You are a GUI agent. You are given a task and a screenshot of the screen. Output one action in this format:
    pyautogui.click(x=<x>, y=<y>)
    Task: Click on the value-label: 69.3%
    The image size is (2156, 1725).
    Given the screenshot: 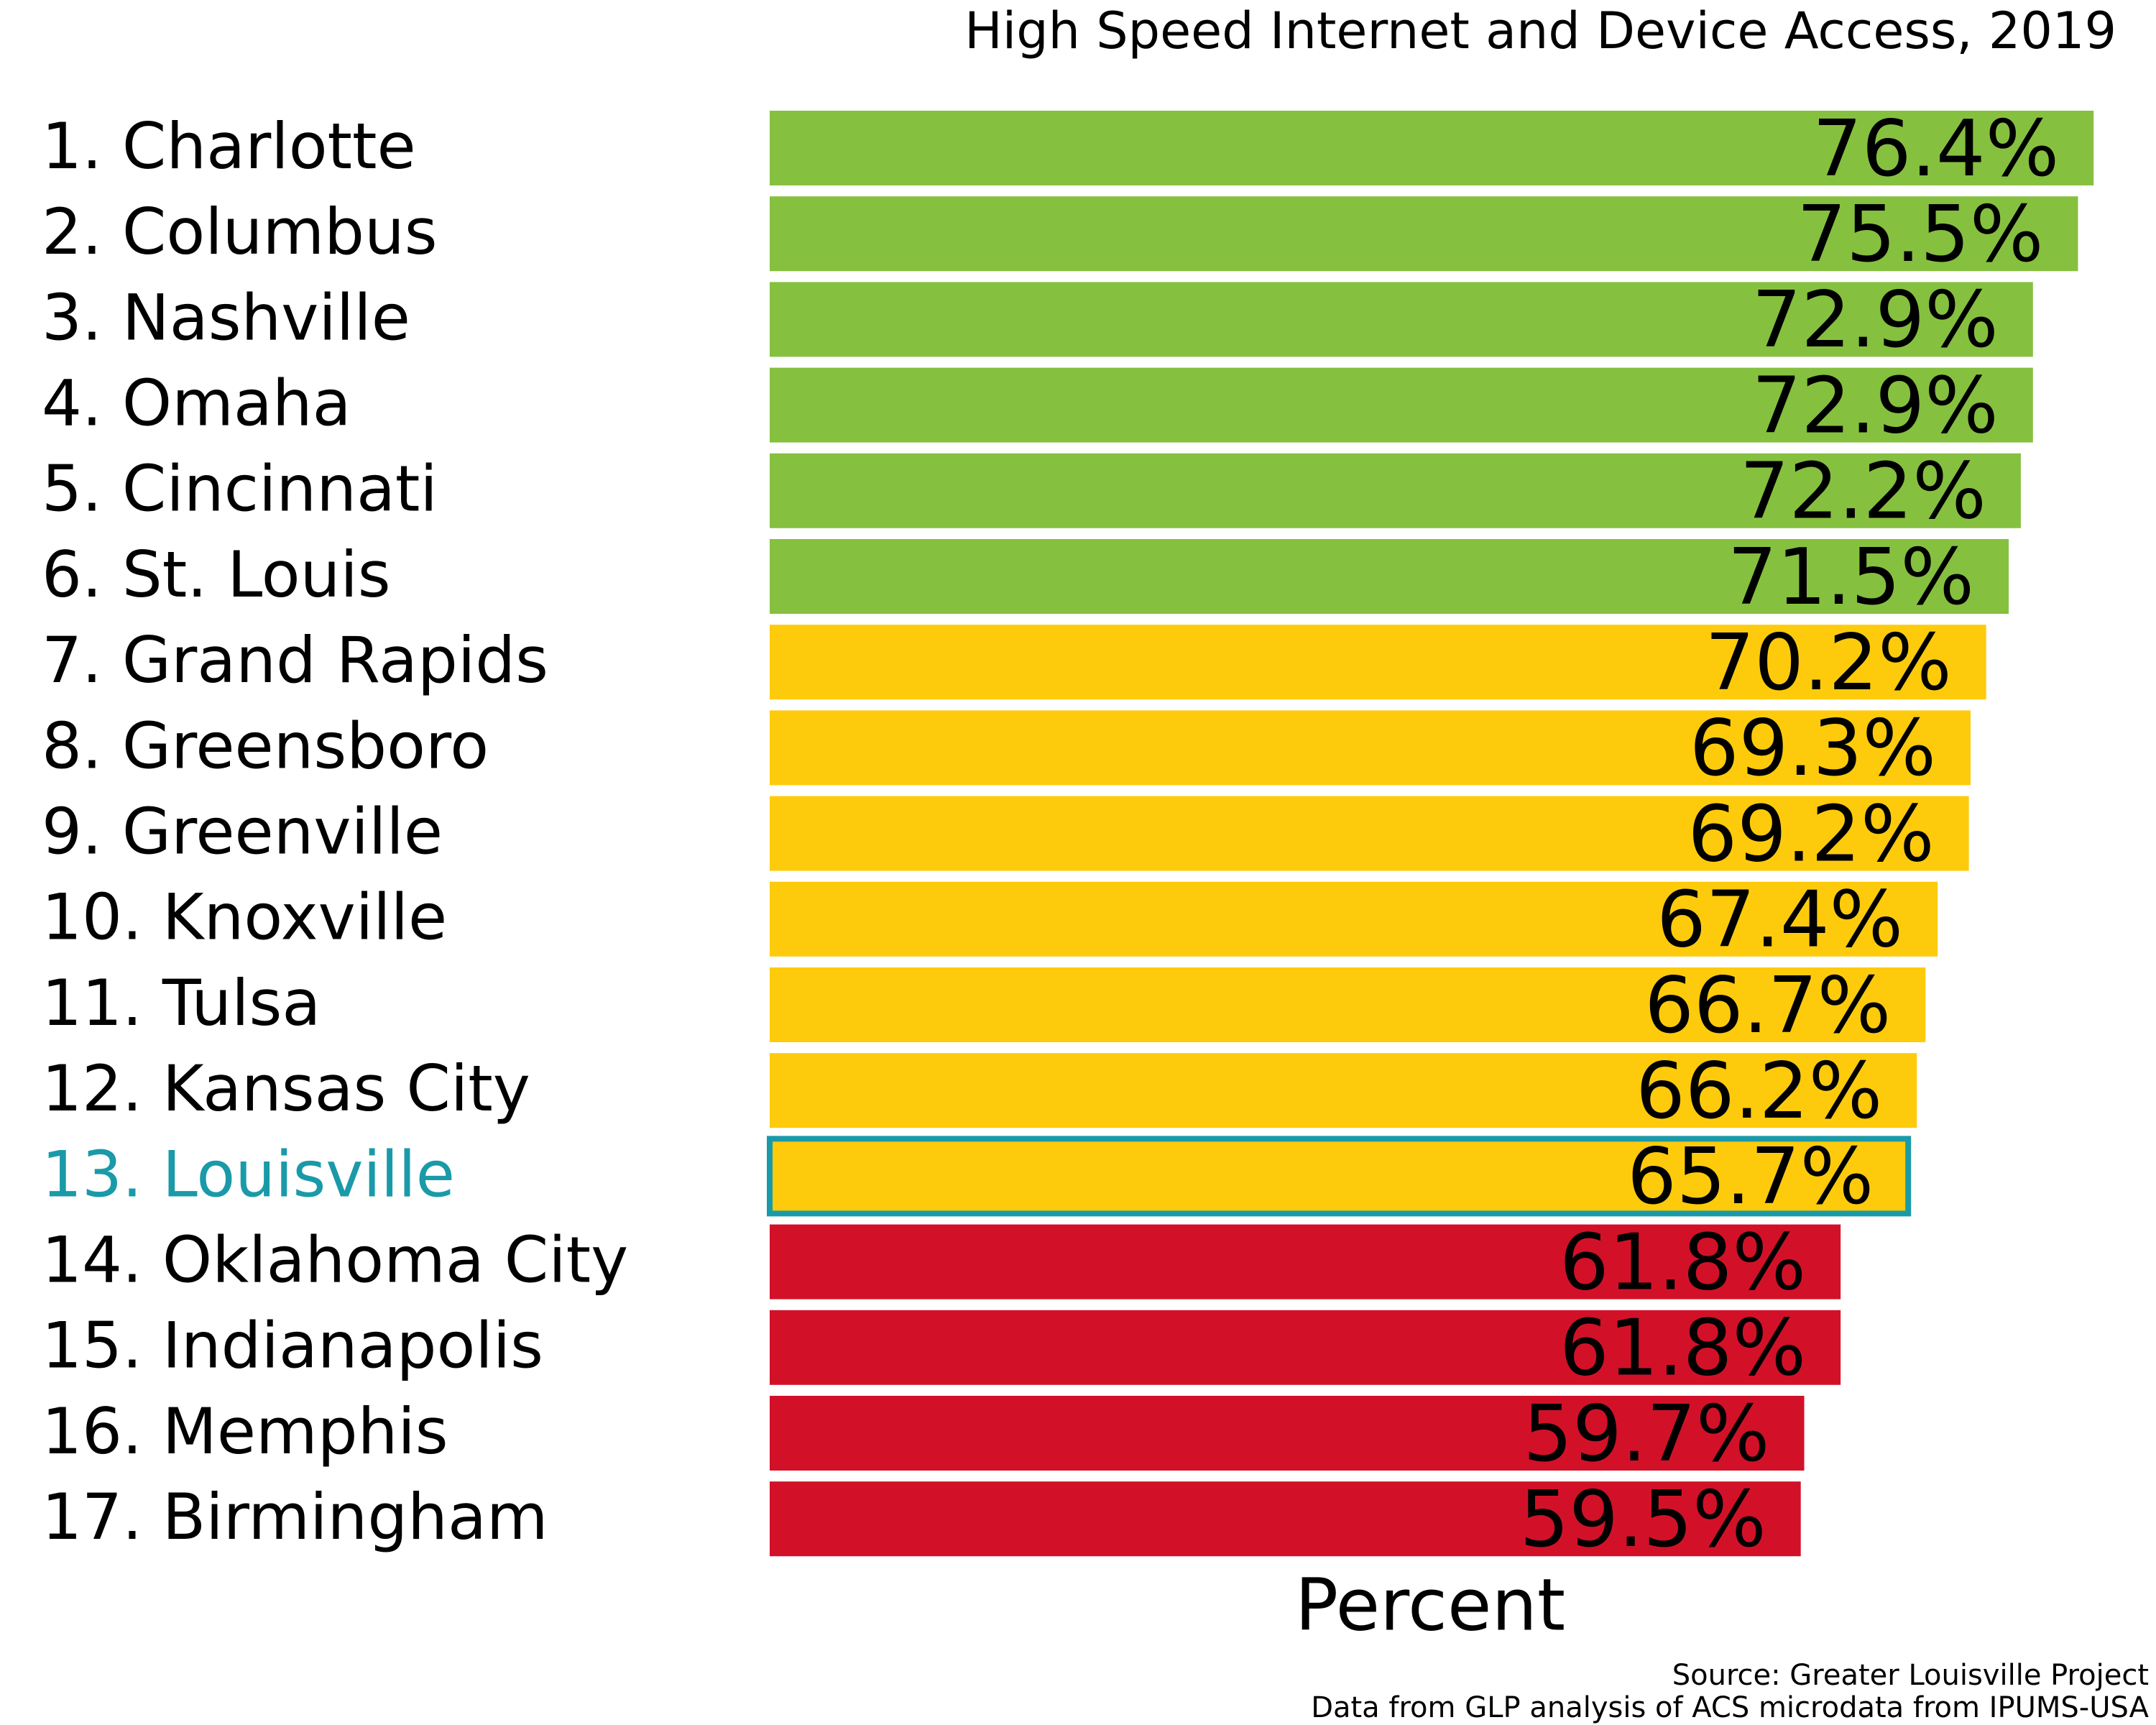 What is the action you would take?
    pyautogui.click(x=1813, y=749)
    